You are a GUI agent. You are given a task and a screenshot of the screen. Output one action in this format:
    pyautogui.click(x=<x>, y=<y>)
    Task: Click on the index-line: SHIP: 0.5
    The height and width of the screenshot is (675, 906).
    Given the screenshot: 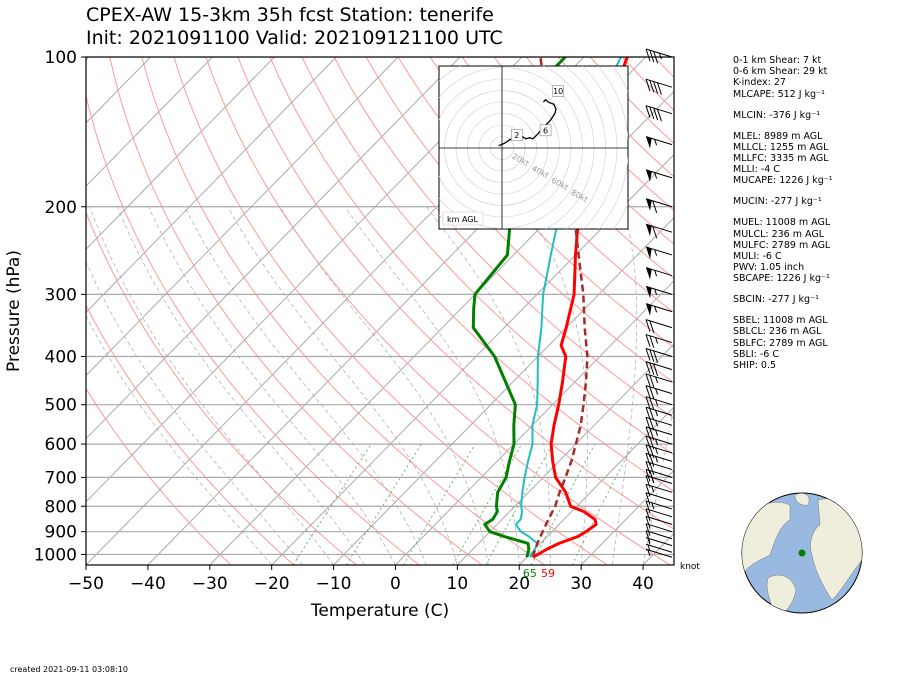 What is the action you would take?
    pyautogui.click(x=755, y=365)
    